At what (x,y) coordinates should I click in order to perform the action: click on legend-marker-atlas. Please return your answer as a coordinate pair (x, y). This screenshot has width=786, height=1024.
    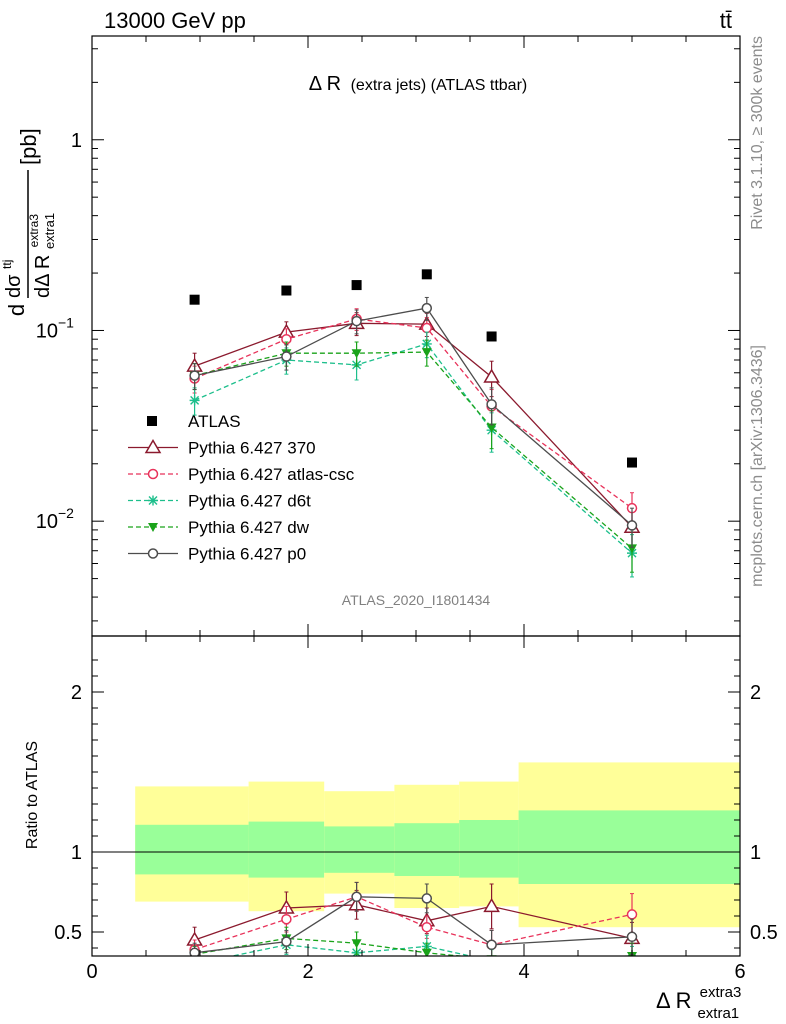
    Looking at the image, I should click on (152, 421).